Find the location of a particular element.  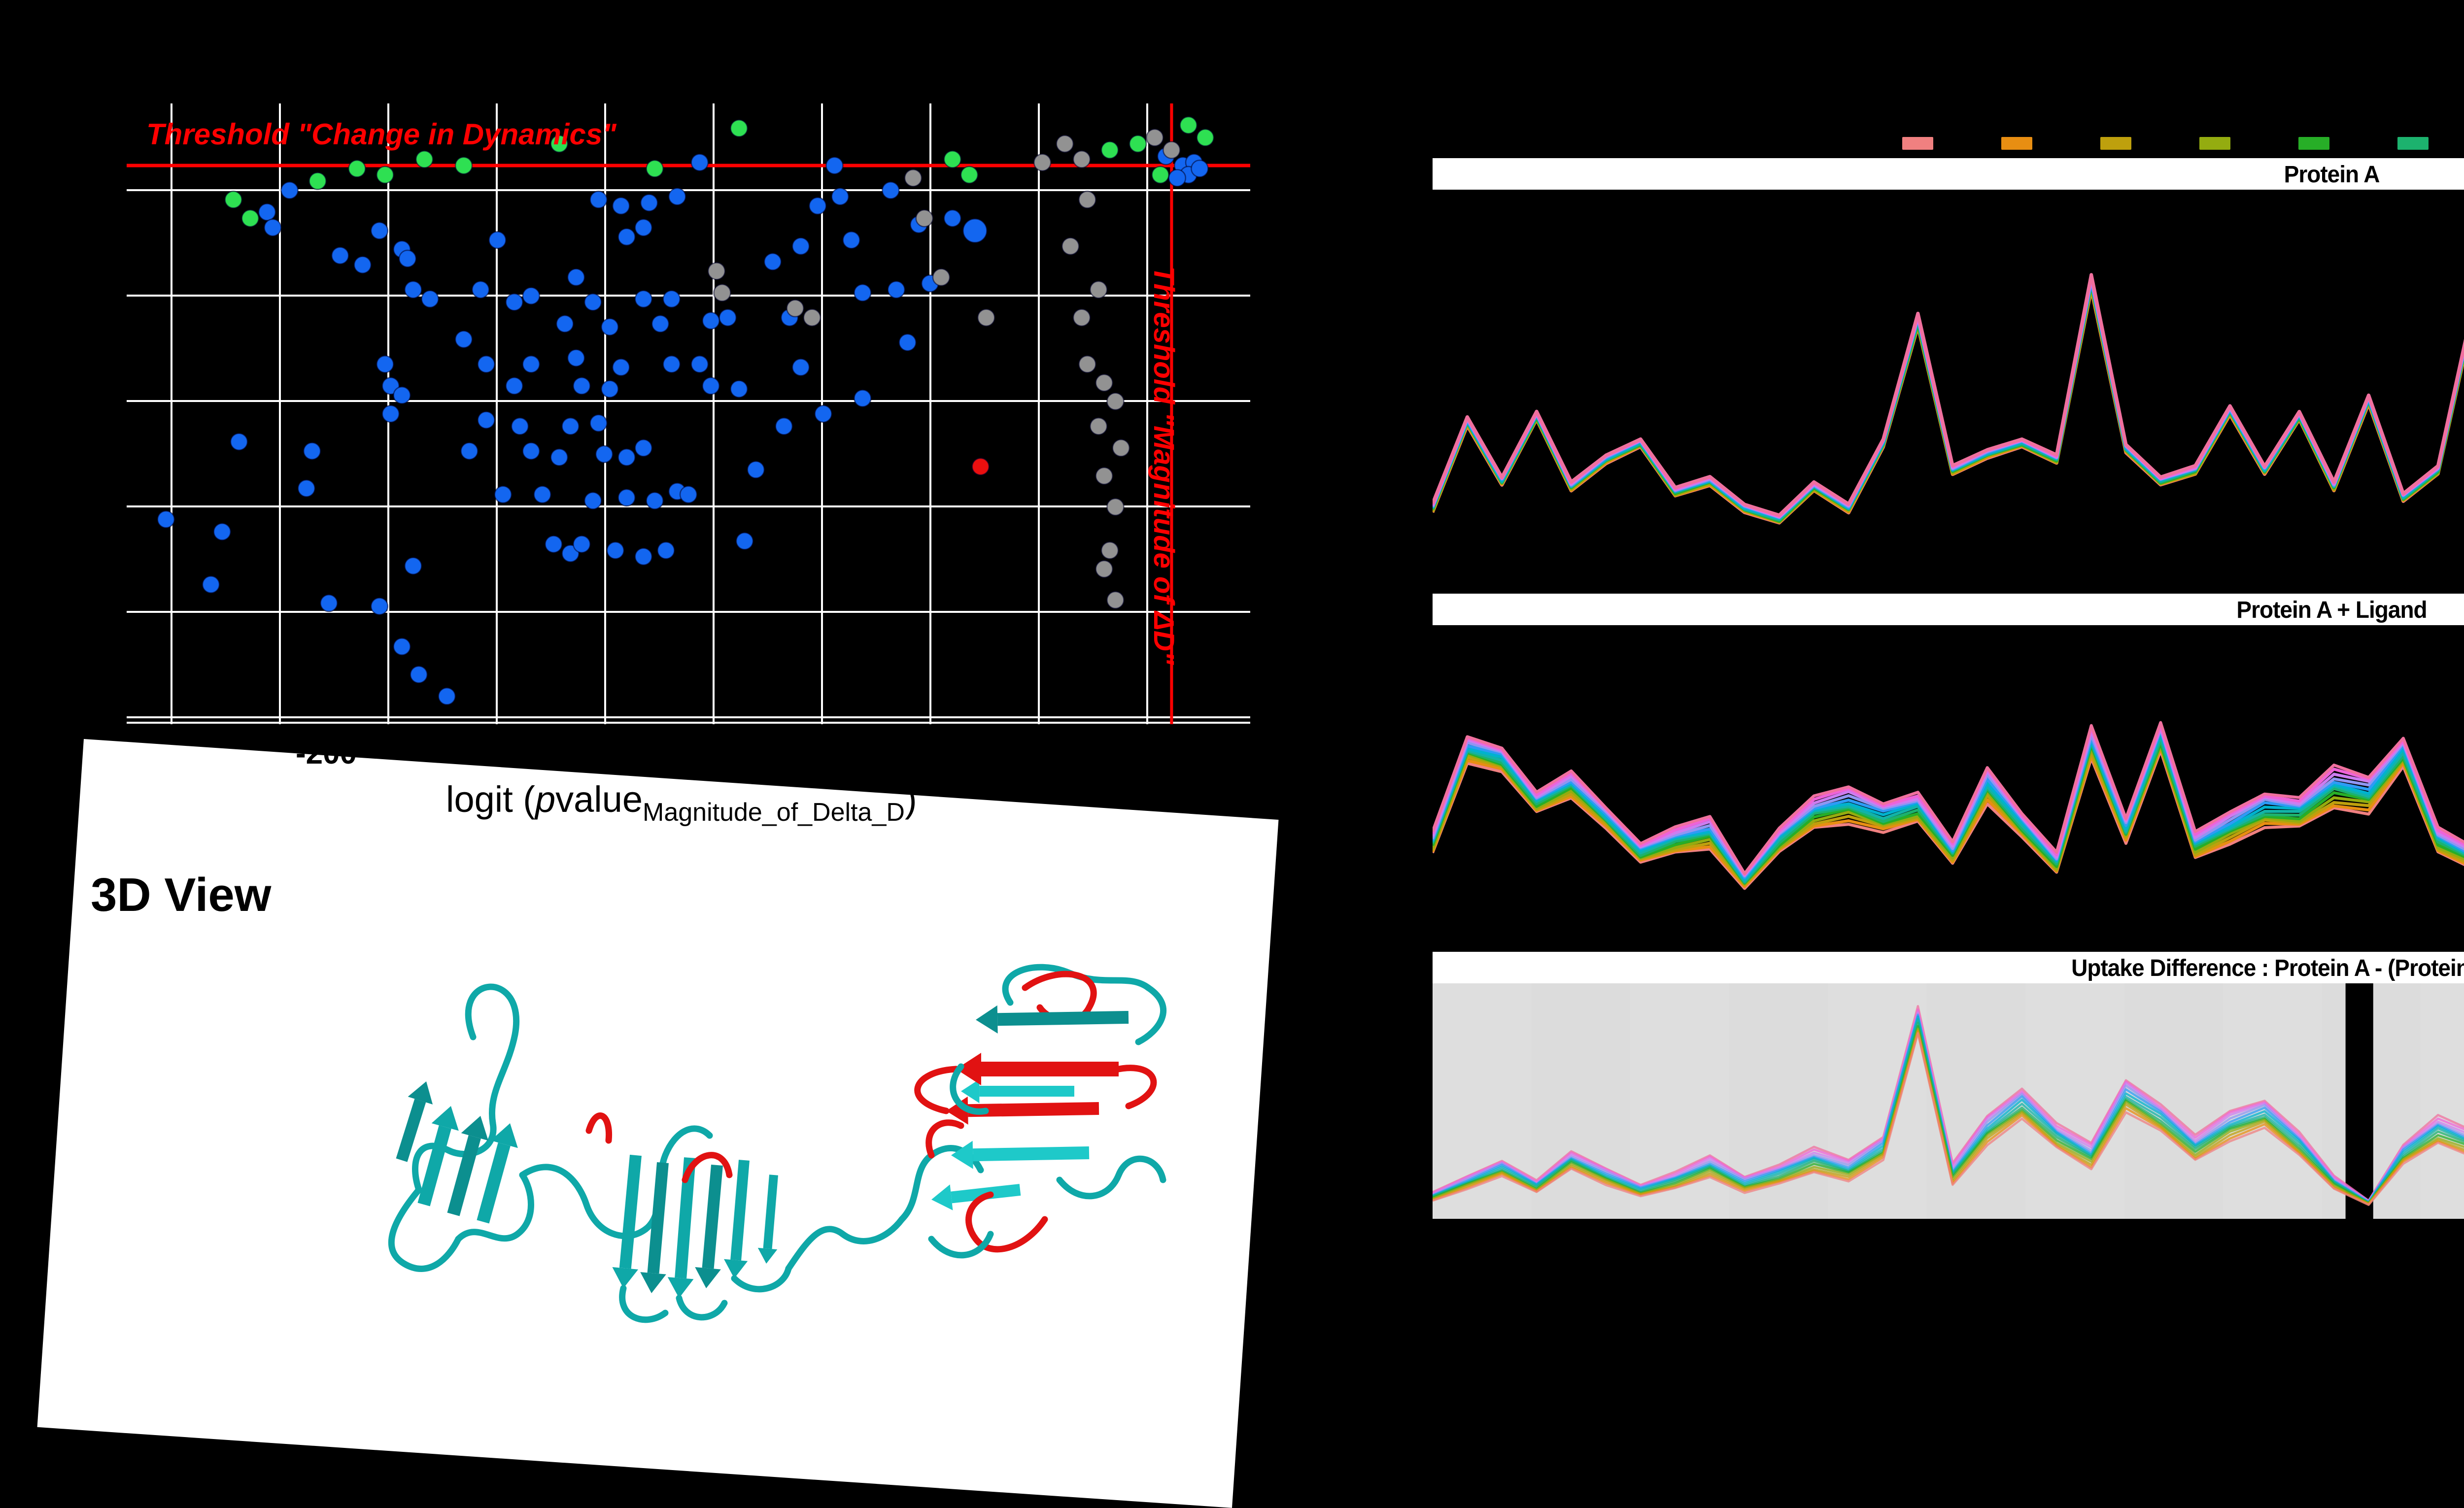

protein-ribbon is located at coordinates (776, 1140).